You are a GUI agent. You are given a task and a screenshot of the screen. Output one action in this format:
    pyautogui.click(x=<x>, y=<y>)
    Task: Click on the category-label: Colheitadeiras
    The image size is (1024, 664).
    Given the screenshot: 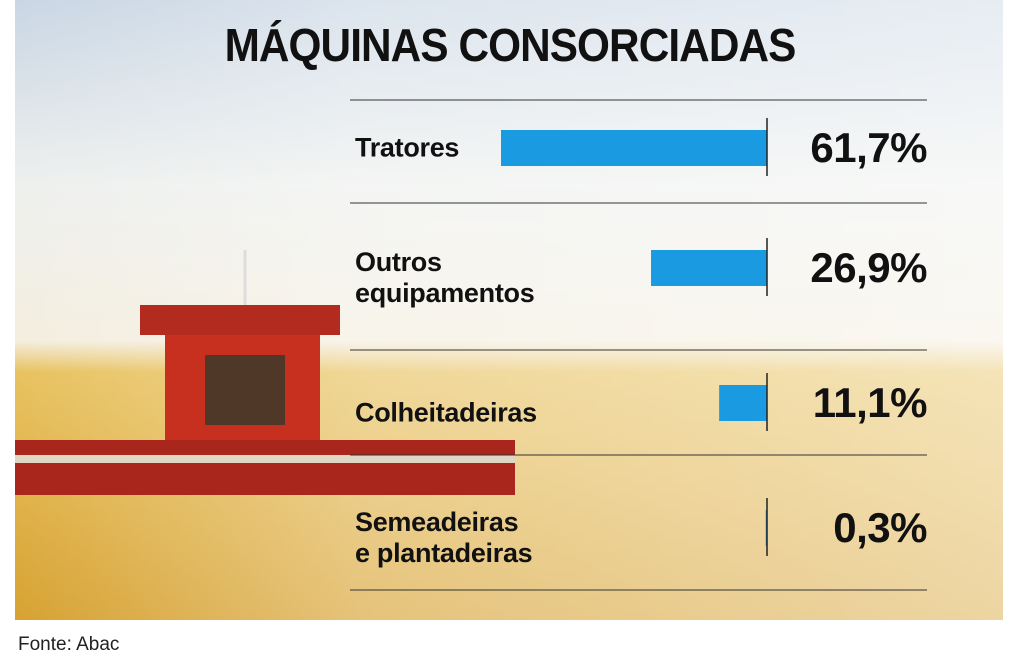 What is the action you would take?
    pyautogui.click(x=446, y=412)
    